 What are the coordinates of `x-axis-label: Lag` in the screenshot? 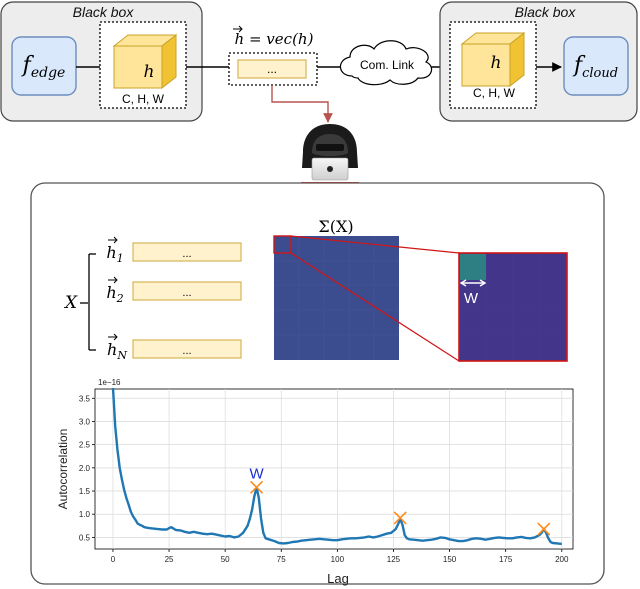 It's located at (338, 578).